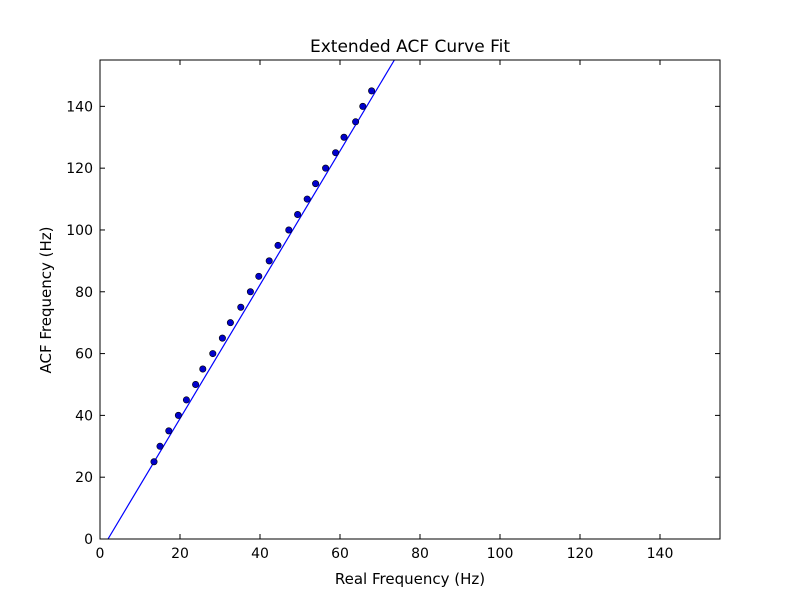 The width and height of the screenshot is (800, 600). What do you see at coordinates (180, 554) in the screenshot?
I see `x-tick-label: 20` at bounding box center [180, 554].